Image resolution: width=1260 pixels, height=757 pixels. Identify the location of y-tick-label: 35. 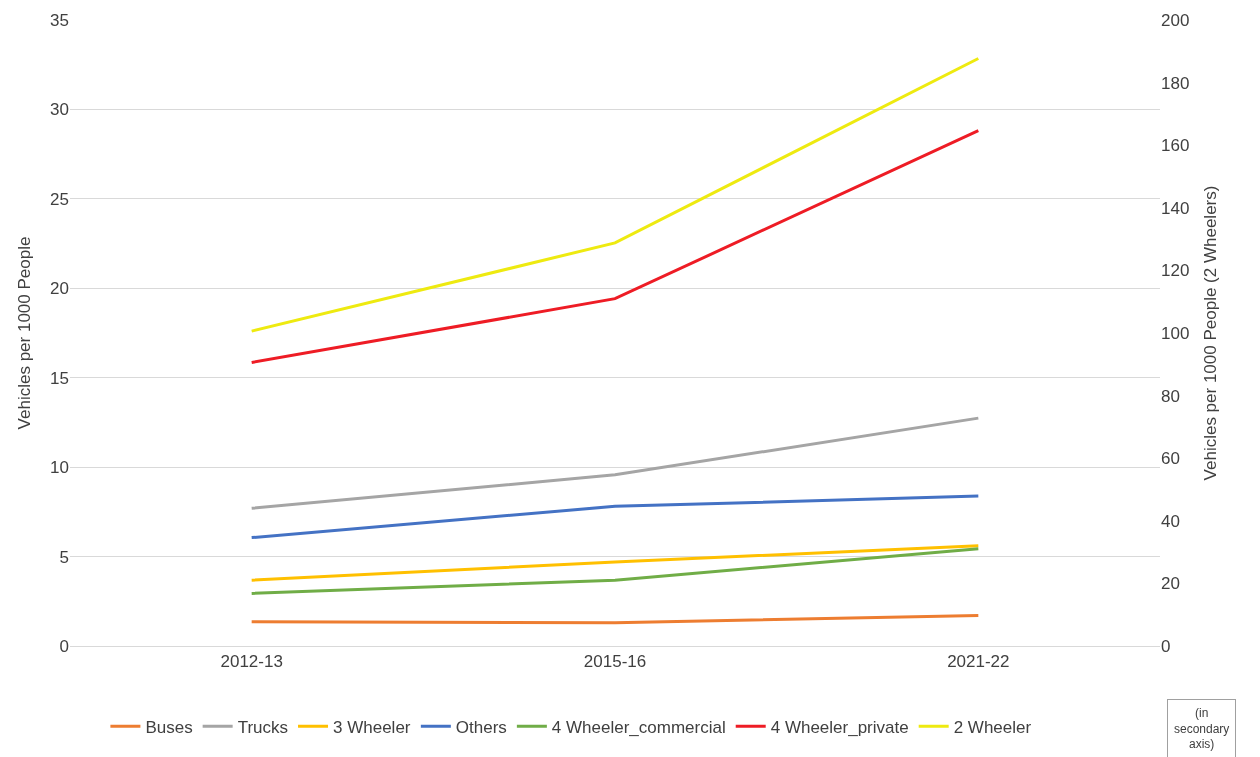
(59, 20).